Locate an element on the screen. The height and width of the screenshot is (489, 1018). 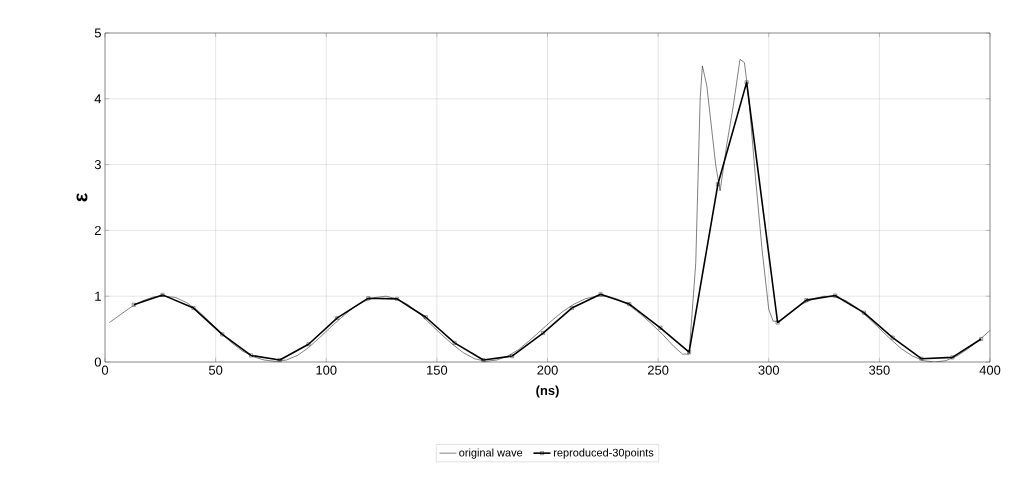
y-tick-label: 5 is located at coordinates (97, 33).